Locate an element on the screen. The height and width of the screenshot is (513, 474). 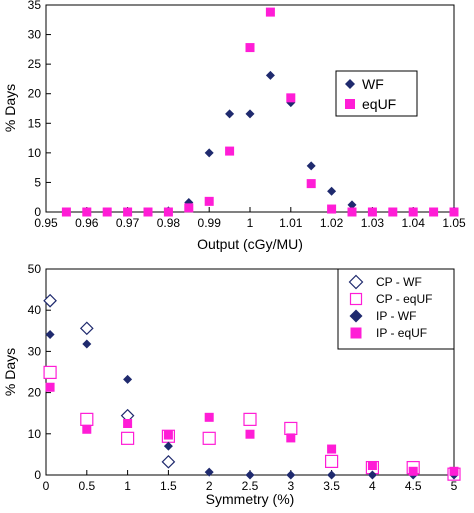
legend-marker-ip-equf is located at coordinates (356, 333).